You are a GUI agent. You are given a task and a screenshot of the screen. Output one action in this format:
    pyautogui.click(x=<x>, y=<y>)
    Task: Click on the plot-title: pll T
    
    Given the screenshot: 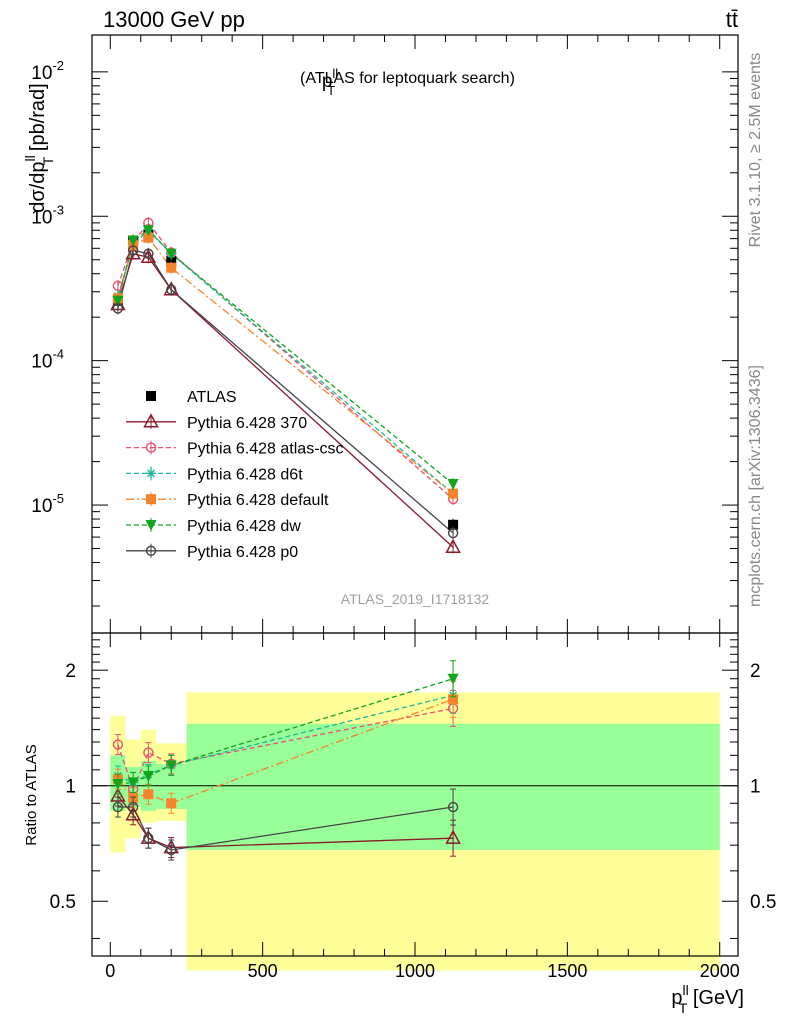 What is the action you would take?
    pyautogui.click(x=330, y=82)
    